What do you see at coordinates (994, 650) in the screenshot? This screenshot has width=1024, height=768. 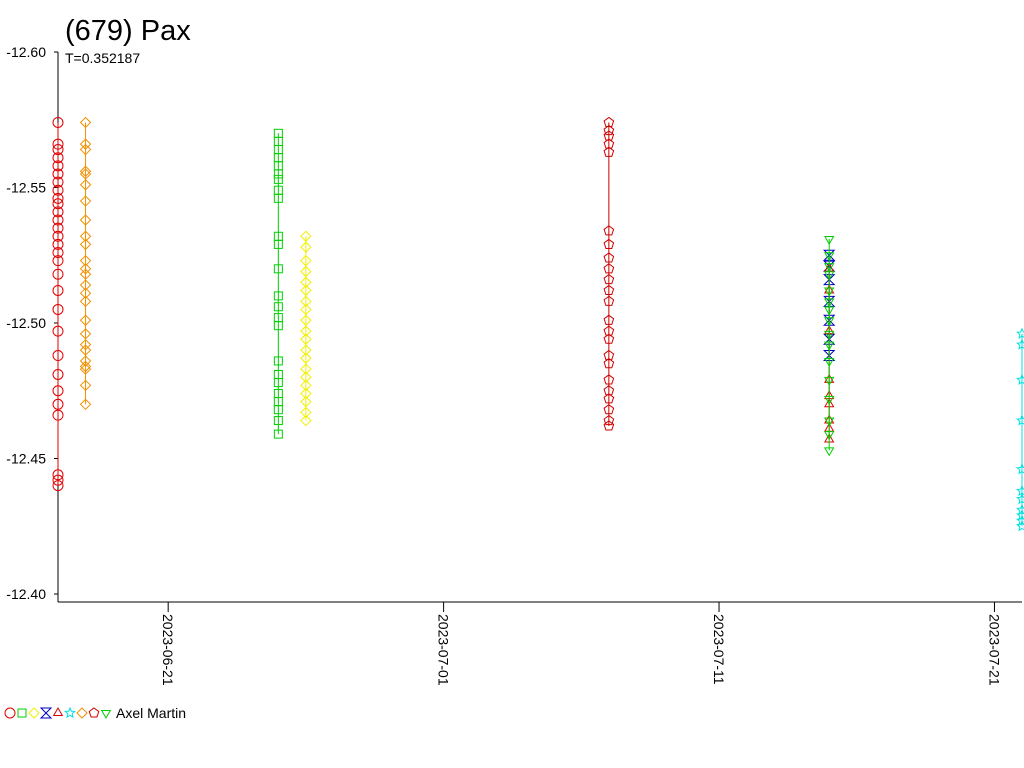 I see `x-tick-label: 2023-07-21` at bounding box center [994, 650].